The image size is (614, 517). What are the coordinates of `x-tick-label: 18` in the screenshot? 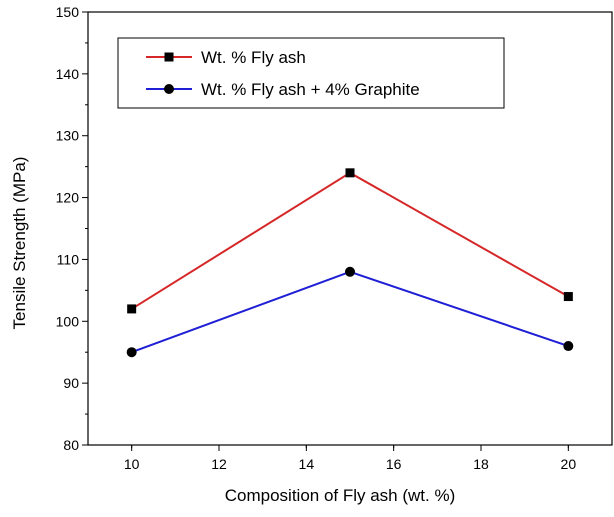 It's located at (481, 464).